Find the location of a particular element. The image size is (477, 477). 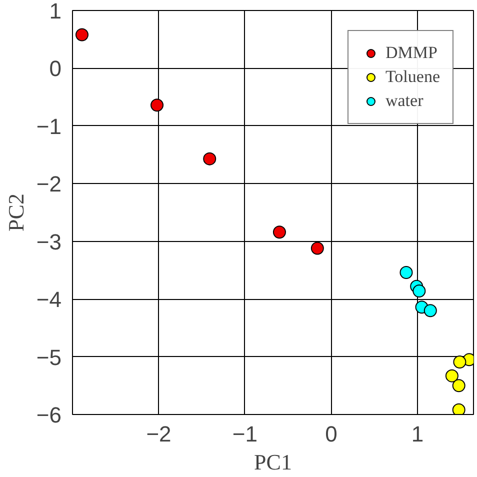

x-axis-title: PC1 is located at coordinates (273, 462).